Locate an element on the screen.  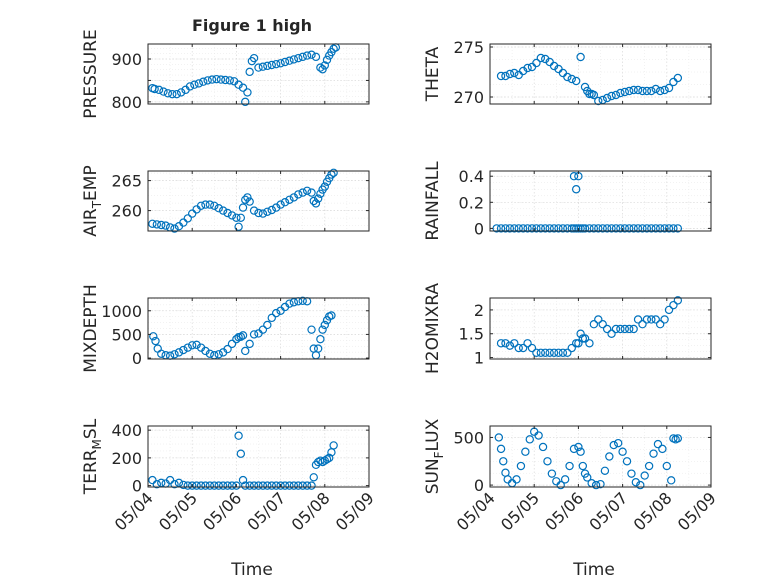
y-axis-label: RAINFALL is located at coordinates (433, 201).